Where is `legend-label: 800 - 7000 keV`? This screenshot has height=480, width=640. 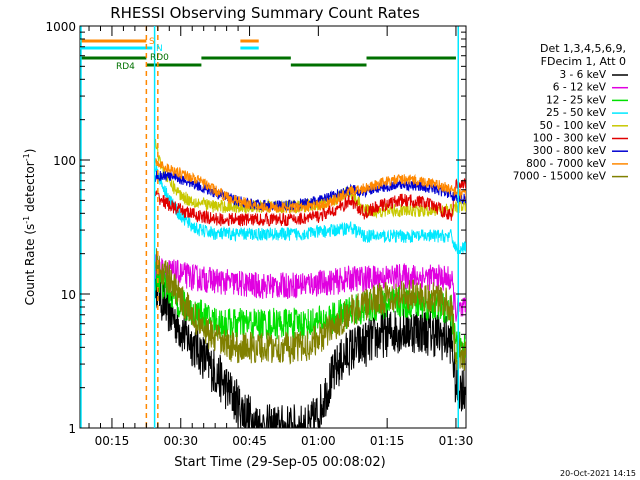
legend-label: 800 - 7000 keV is located at coordinates (566, 164).